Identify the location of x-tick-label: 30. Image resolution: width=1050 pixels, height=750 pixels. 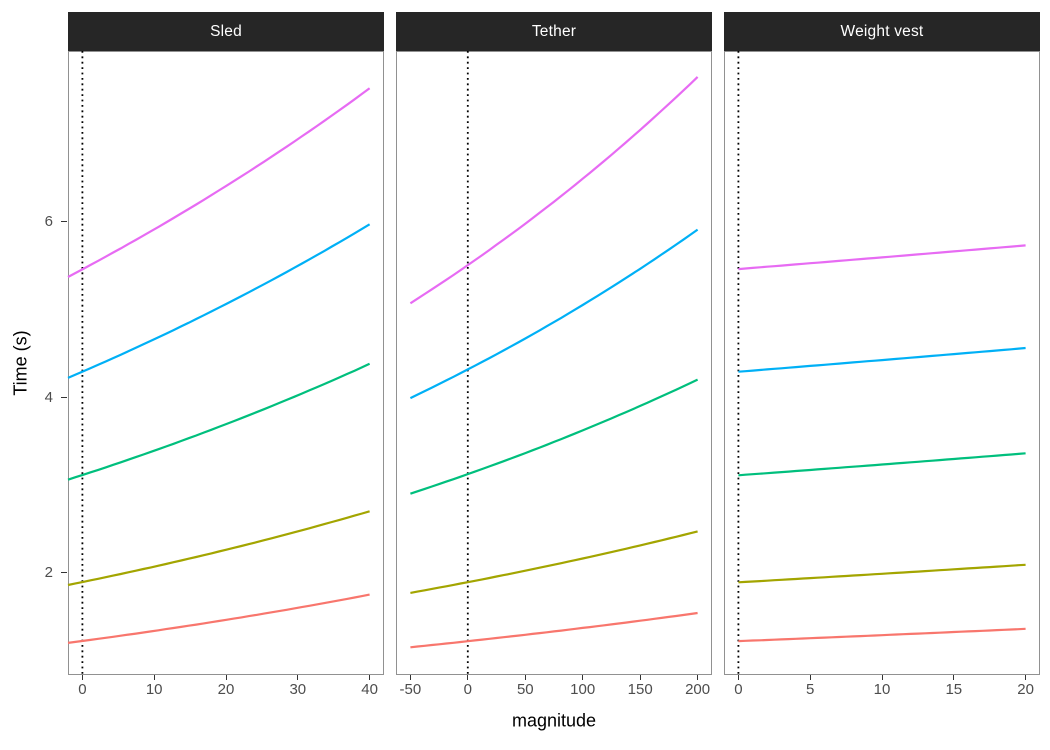
(298, 689).